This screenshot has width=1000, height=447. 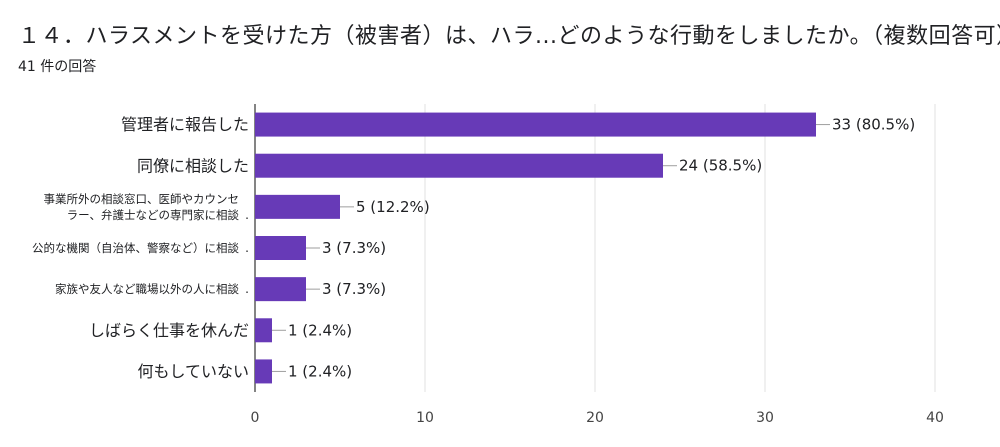 What do you see at coordinates (169, 330) in the screenshot?
I see `category-label: しばらく仕事を休んだ` at bounding box center [169, 330].